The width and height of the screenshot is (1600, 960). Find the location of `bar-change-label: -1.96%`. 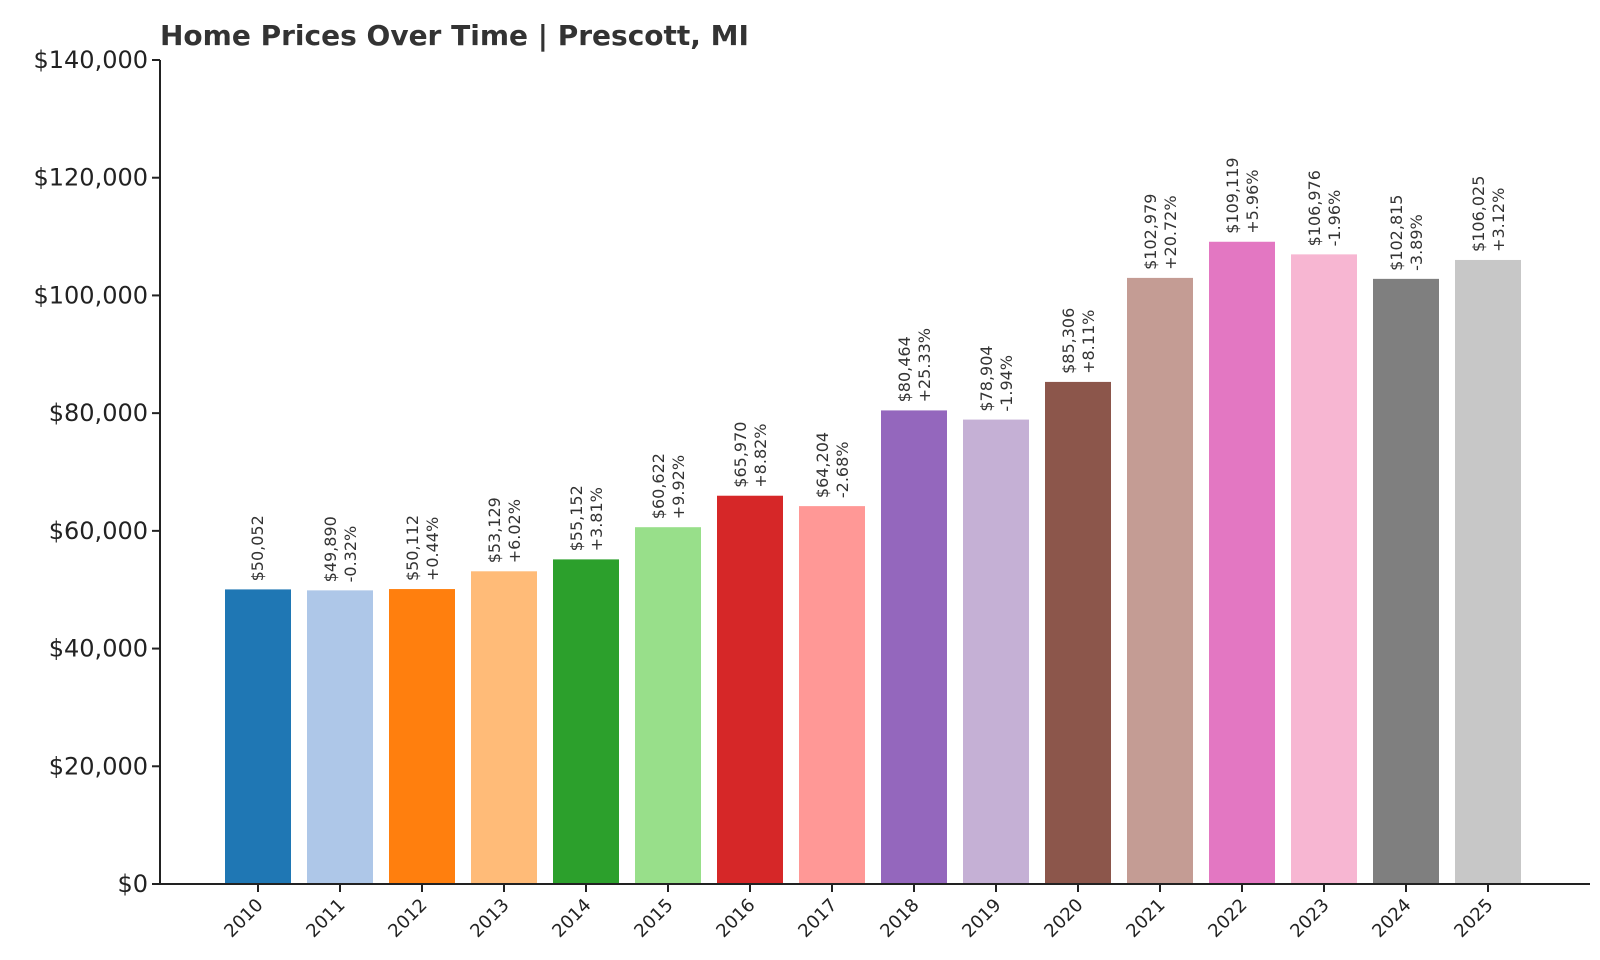

bar-change-label: -1.96% is located at coordinates (1334, 218).